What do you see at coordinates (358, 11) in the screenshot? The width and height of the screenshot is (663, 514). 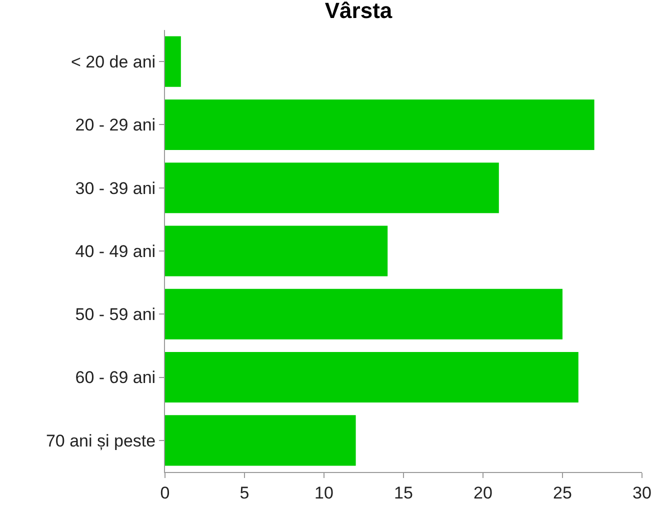 I see `chart-title: Vârsta` at bounding box center [358, 11].